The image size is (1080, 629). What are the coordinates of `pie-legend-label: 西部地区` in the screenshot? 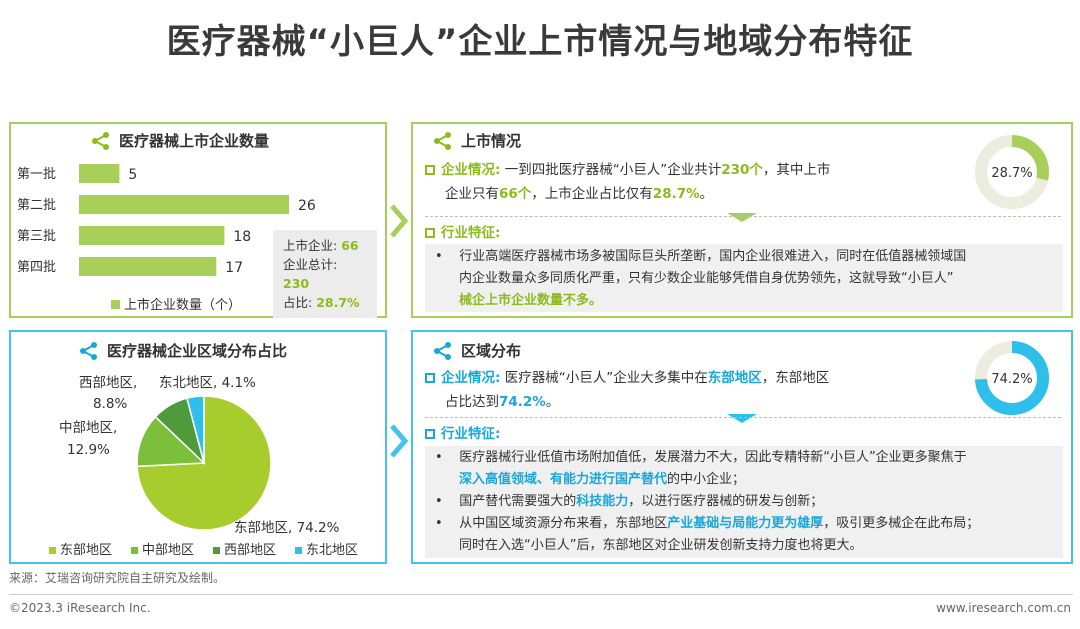 It's located at (250, 550).